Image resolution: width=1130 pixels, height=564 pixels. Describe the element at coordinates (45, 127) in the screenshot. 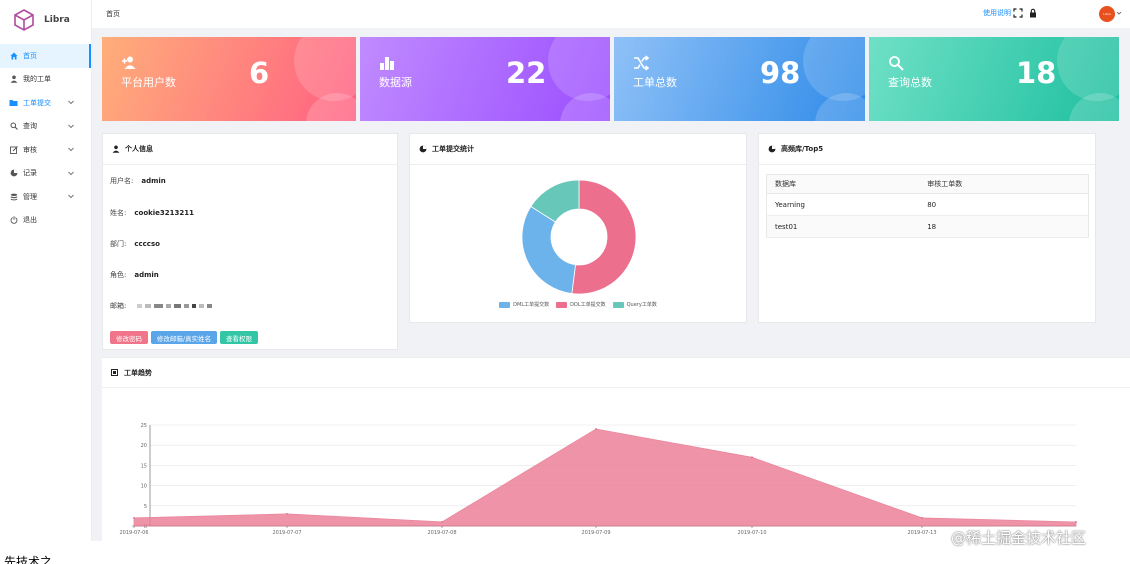

I see `sidebar-item-query: 查询` at that location.